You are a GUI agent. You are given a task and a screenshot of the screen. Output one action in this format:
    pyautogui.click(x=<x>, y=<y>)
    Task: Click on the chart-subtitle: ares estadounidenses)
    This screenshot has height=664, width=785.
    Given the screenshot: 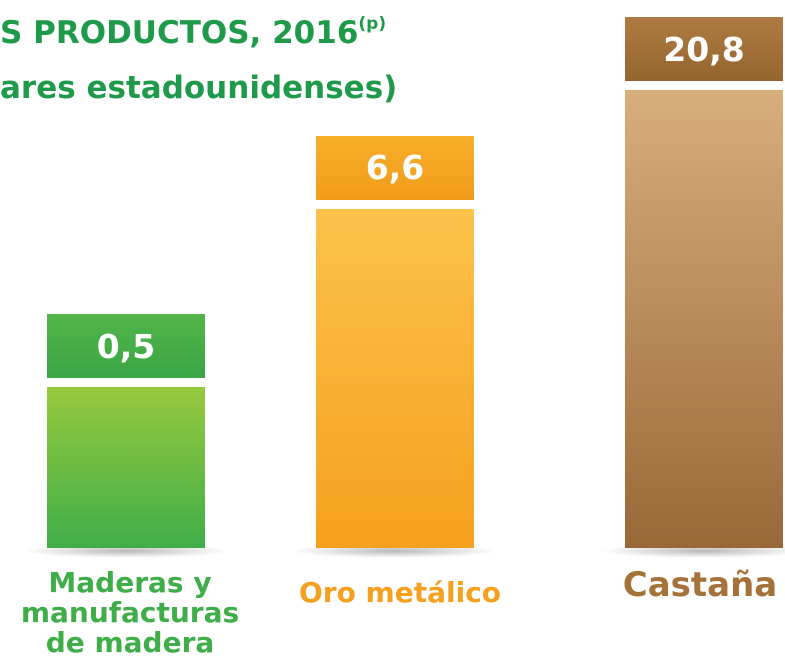 What is the action you would take?
    pyautogui.click(x=199, y=88)
    